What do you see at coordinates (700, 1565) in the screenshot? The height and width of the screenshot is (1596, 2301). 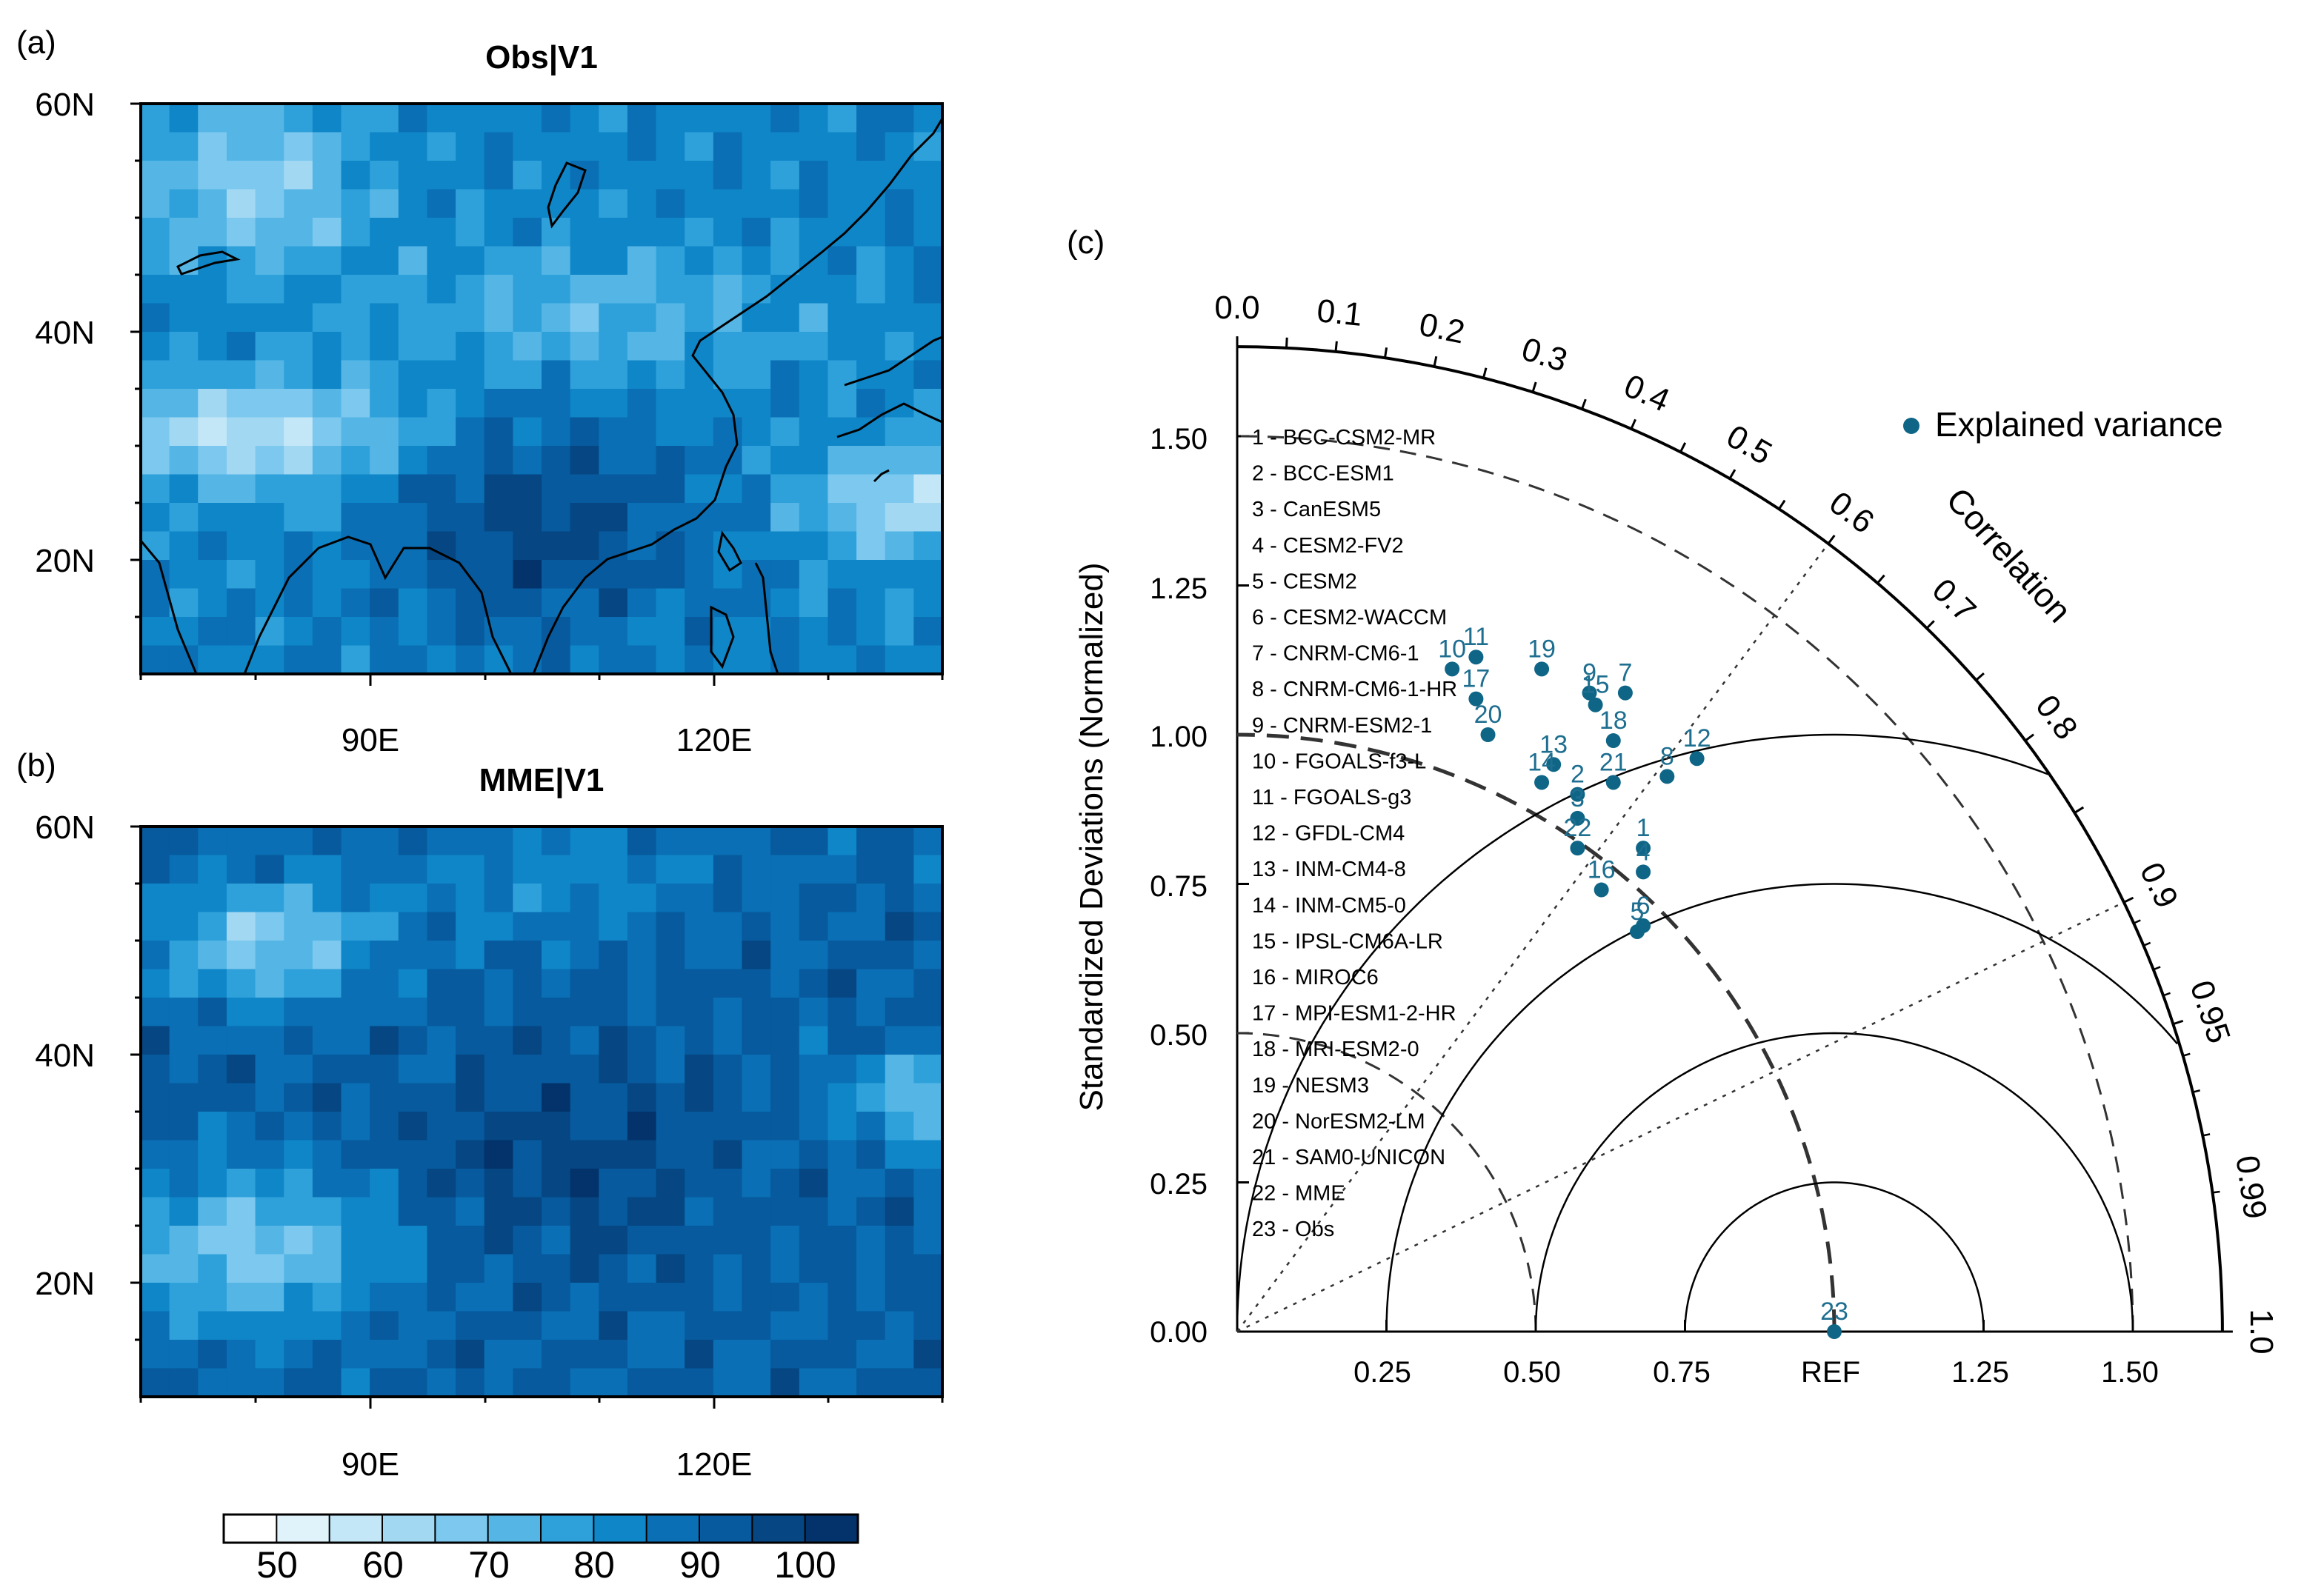 I see `colorbar-label-90: 90` at bounding box center [700, 1565].